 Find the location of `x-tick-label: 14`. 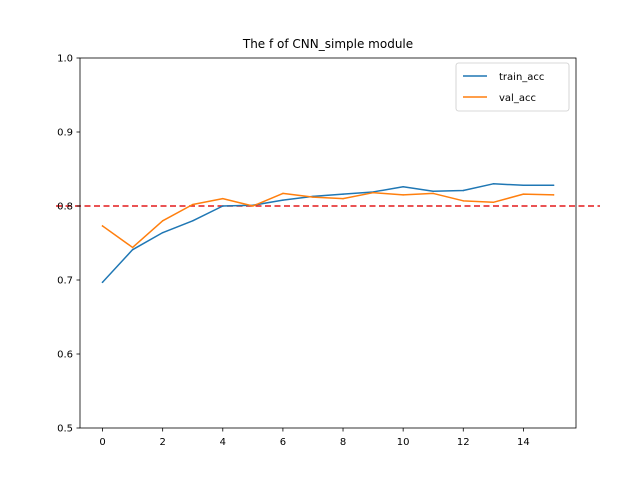

x-tick-label: 14 is located at coordinates (523, 442).